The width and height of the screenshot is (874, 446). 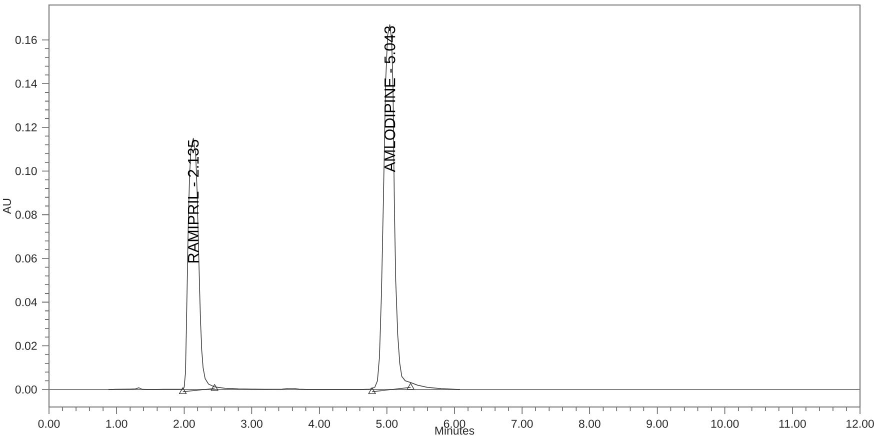 I want to click on x-tick-label: 1.00, so click(x=117, y=424).